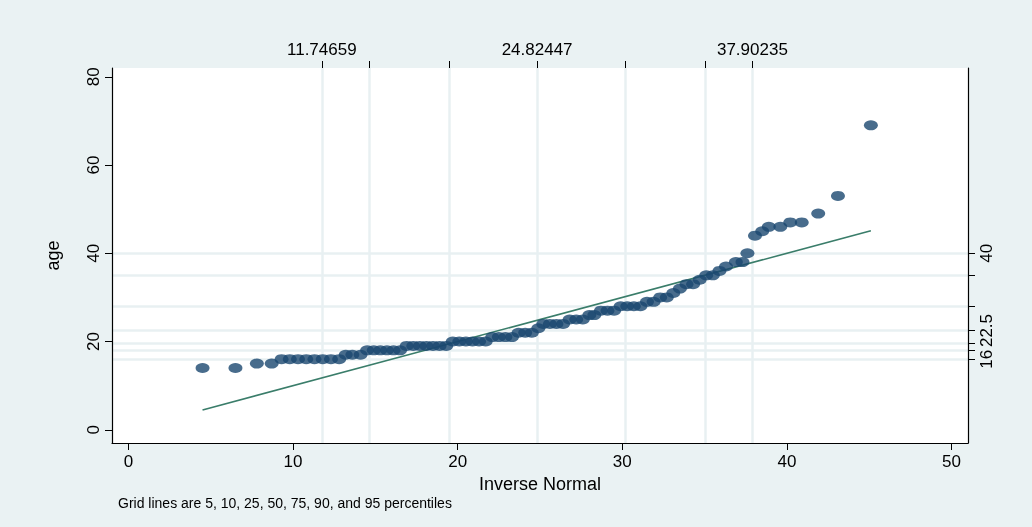  Describe the element at coordinates (540, 483) in the screenshot. I see `x-axis-title: Inverse Normal` at that location.